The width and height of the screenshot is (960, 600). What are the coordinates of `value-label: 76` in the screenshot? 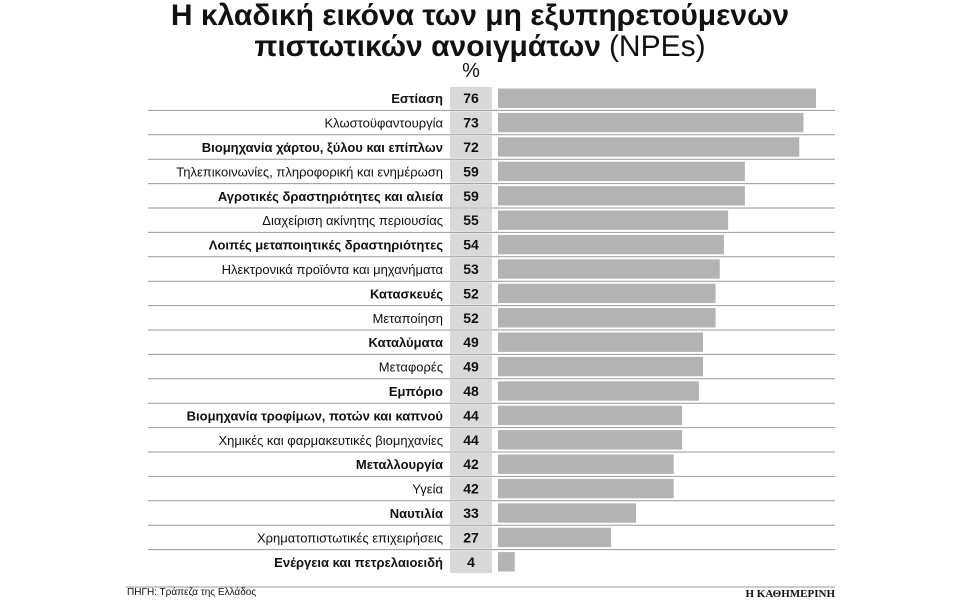 It's located at (471, 98).